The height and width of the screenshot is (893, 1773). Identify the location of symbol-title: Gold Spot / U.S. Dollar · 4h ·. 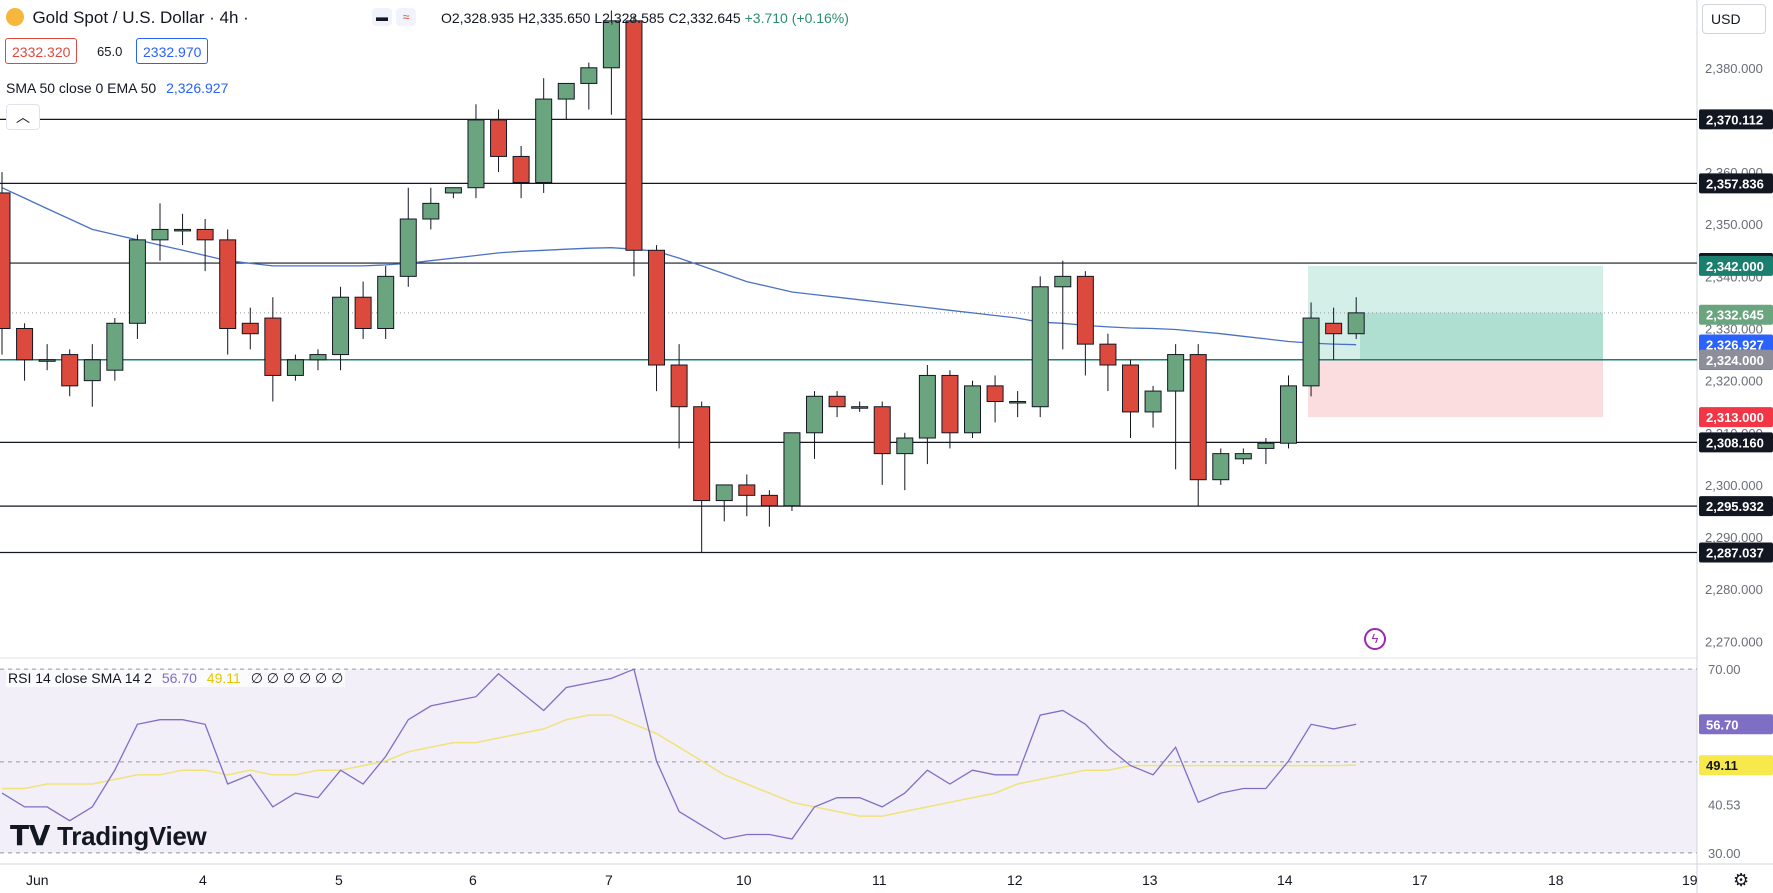
(140, 17).